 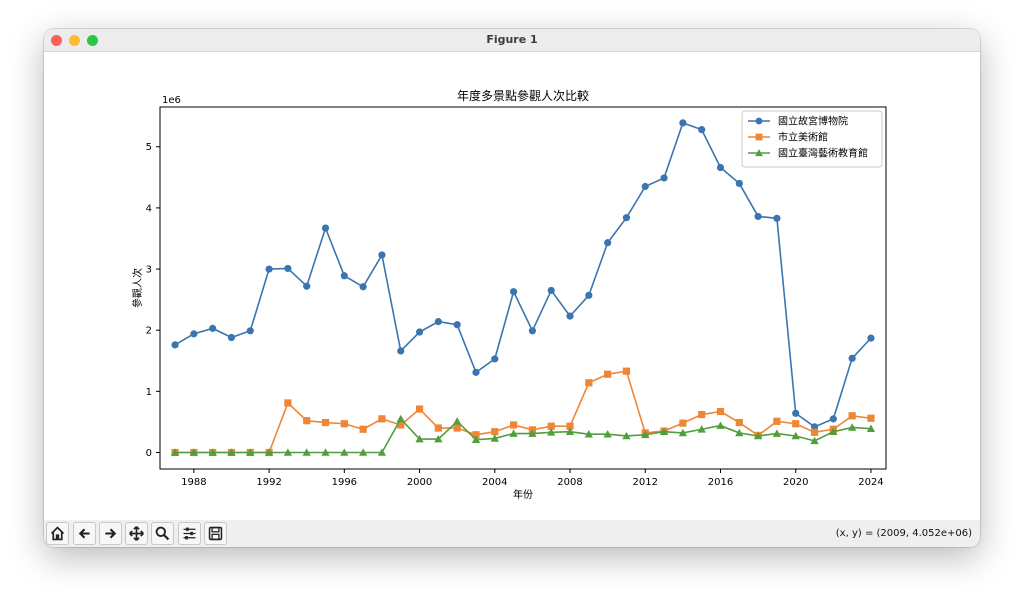 What do you see at coordinates (344, 482) in the screenshot?
I see `x-tick-label: 1996` at bounding box center [344, 482].